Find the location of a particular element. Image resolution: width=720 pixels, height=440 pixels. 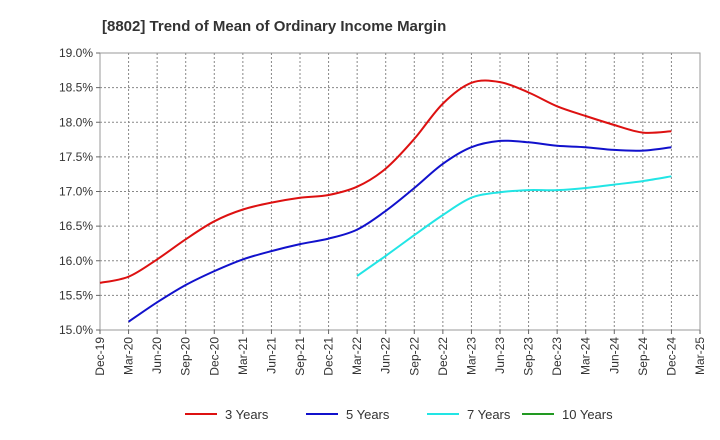

x-tick-label: Sep-22 is located at coordinates (414, 356).